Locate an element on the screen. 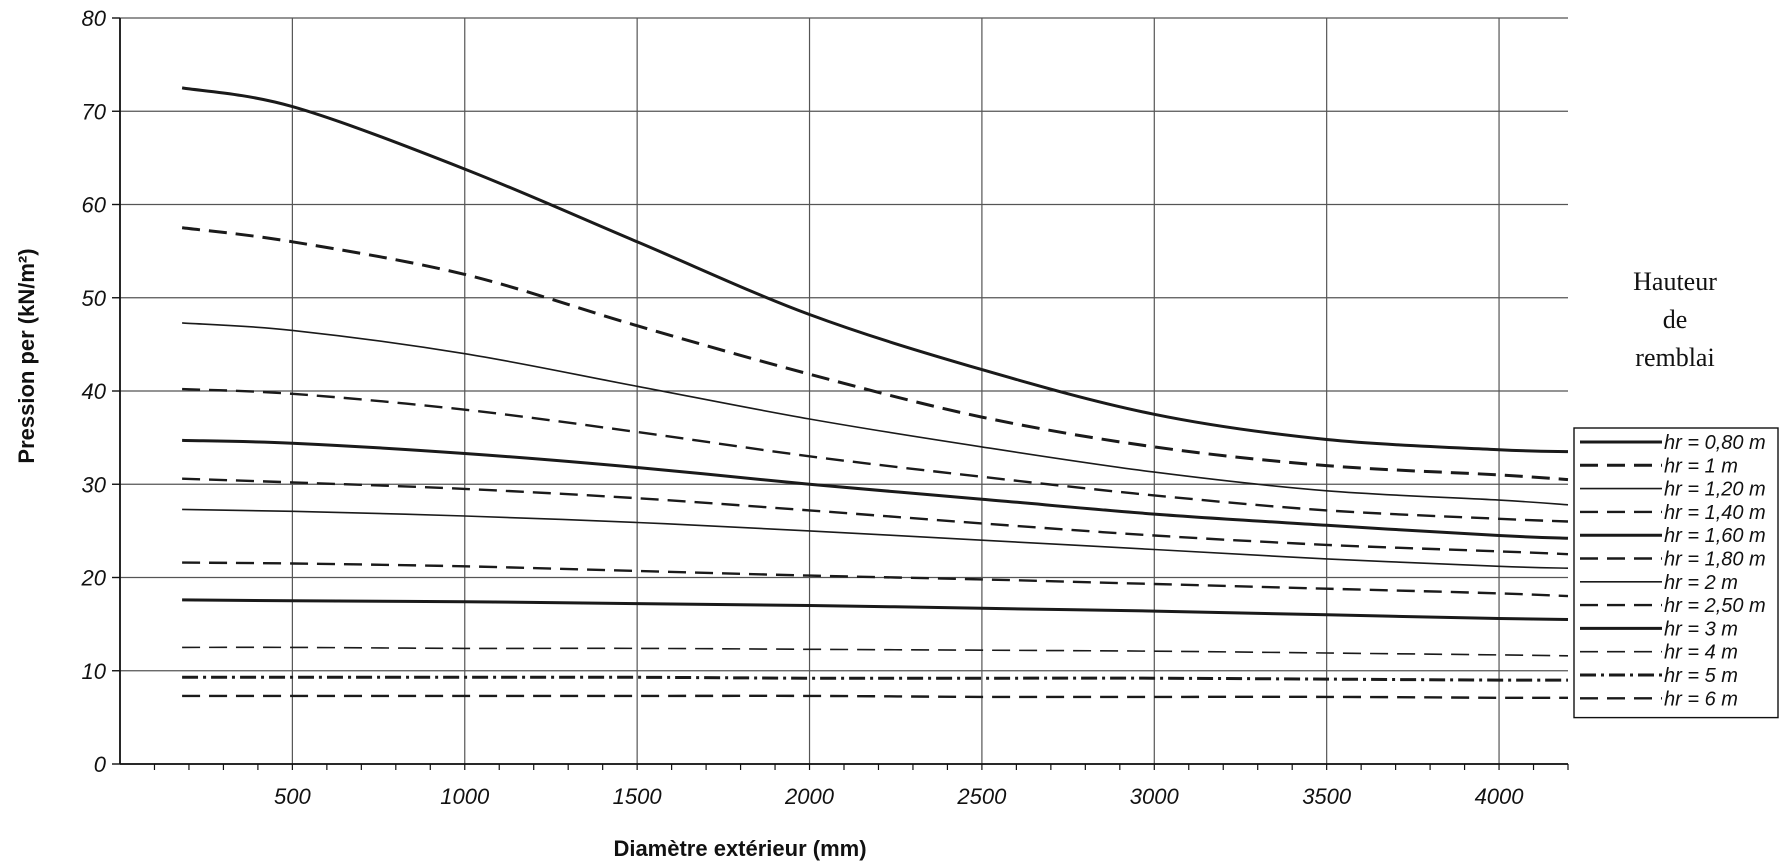 Image resolution: width=1786 pixels, height=866 pixels. y-tick-label: 80 is located at coordinates (94, 18).